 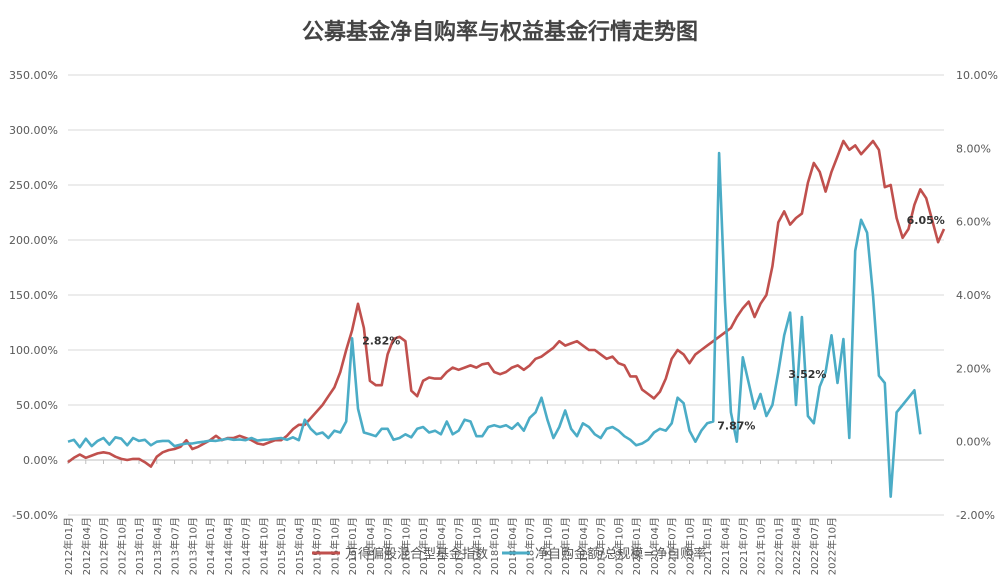 What do you see at coordinates (86, 546) in the screenshot?
I see `x-tick-label: 2012年04月` at bounding box center [86, 546].